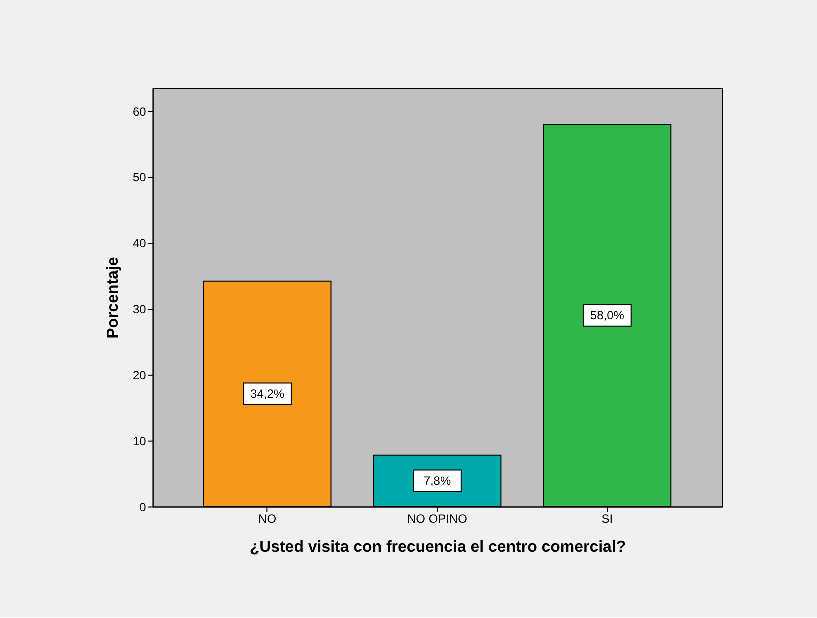  Describe the element at coordinates (139, 441) in the screenshot. I see `y-tick-label: 10` at that location.